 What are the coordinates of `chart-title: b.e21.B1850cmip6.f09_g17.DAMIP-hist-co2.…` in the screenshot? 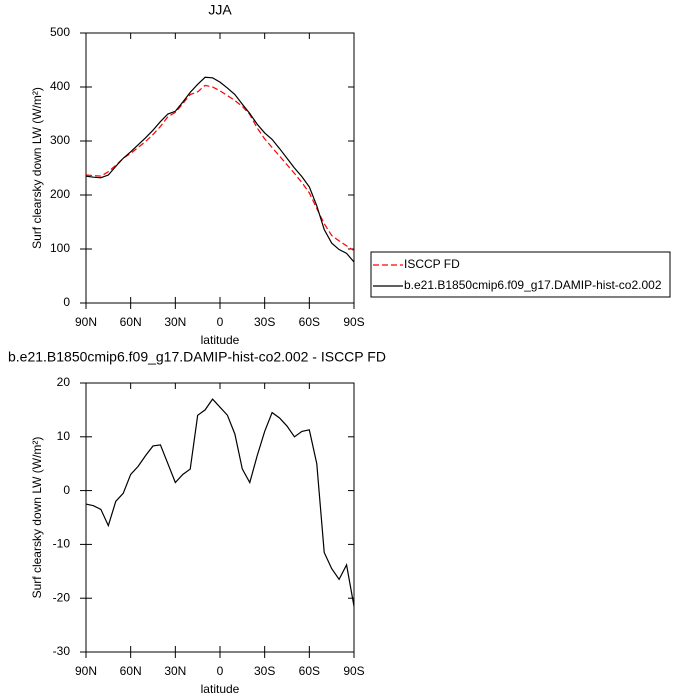 It's located at (197, 357).